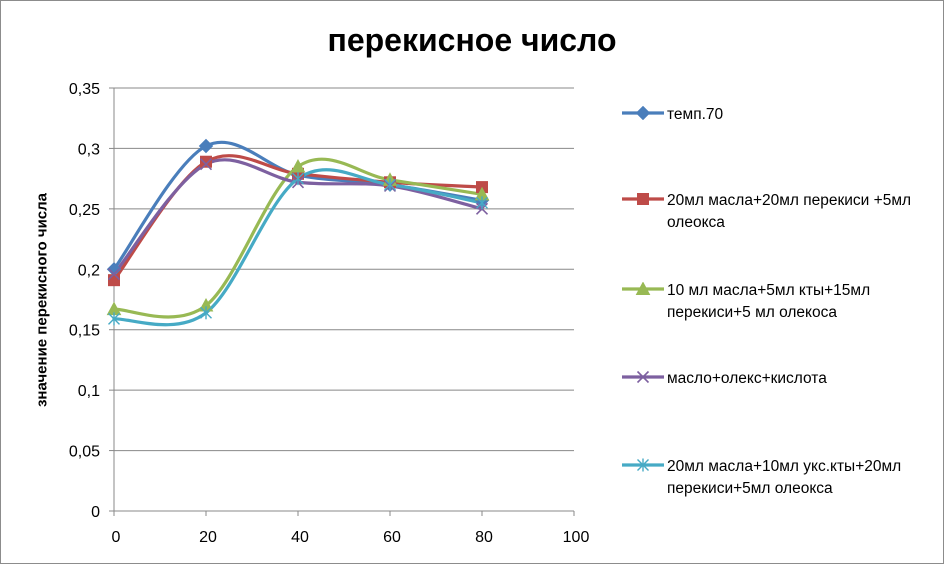 The width and height of the screenshot is (944, 564). Describe the element at coordinates (84, 452) in the screenshot. I see `y-tick-label: 0,05` at that location.